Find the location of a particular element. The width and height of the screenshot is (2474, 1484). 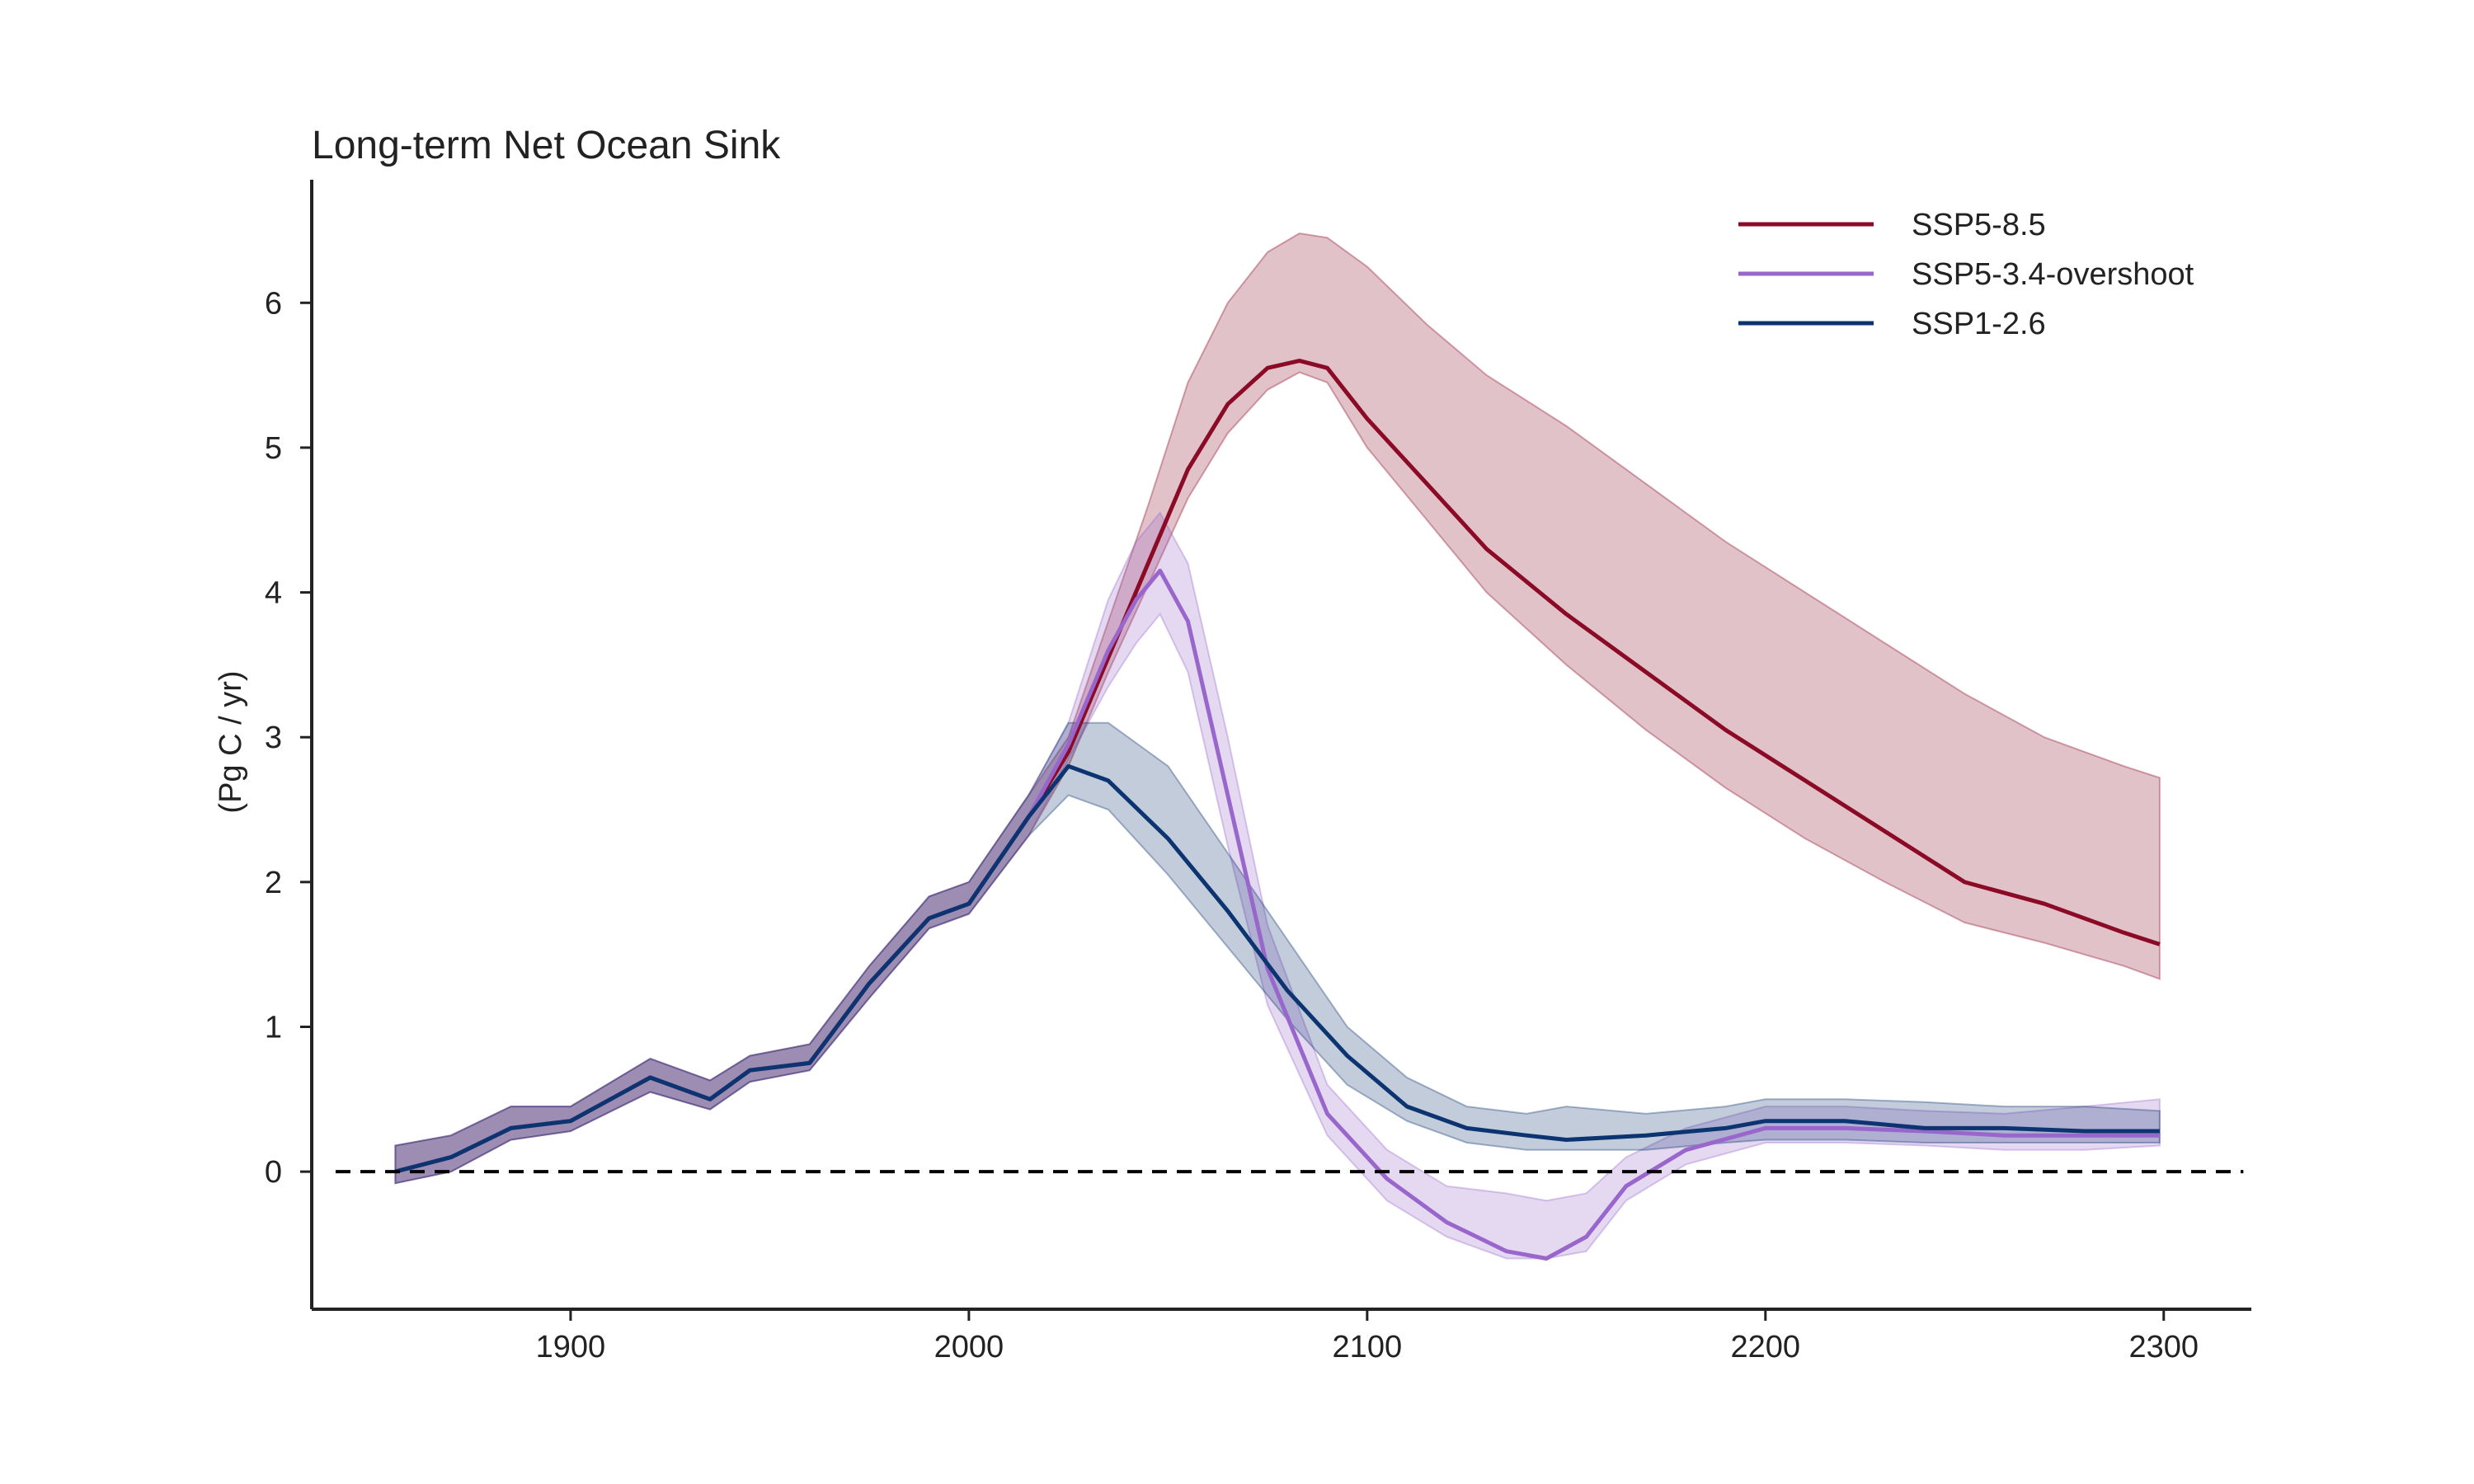

y-tick-label: 2 is located at coordinates (273, 883).